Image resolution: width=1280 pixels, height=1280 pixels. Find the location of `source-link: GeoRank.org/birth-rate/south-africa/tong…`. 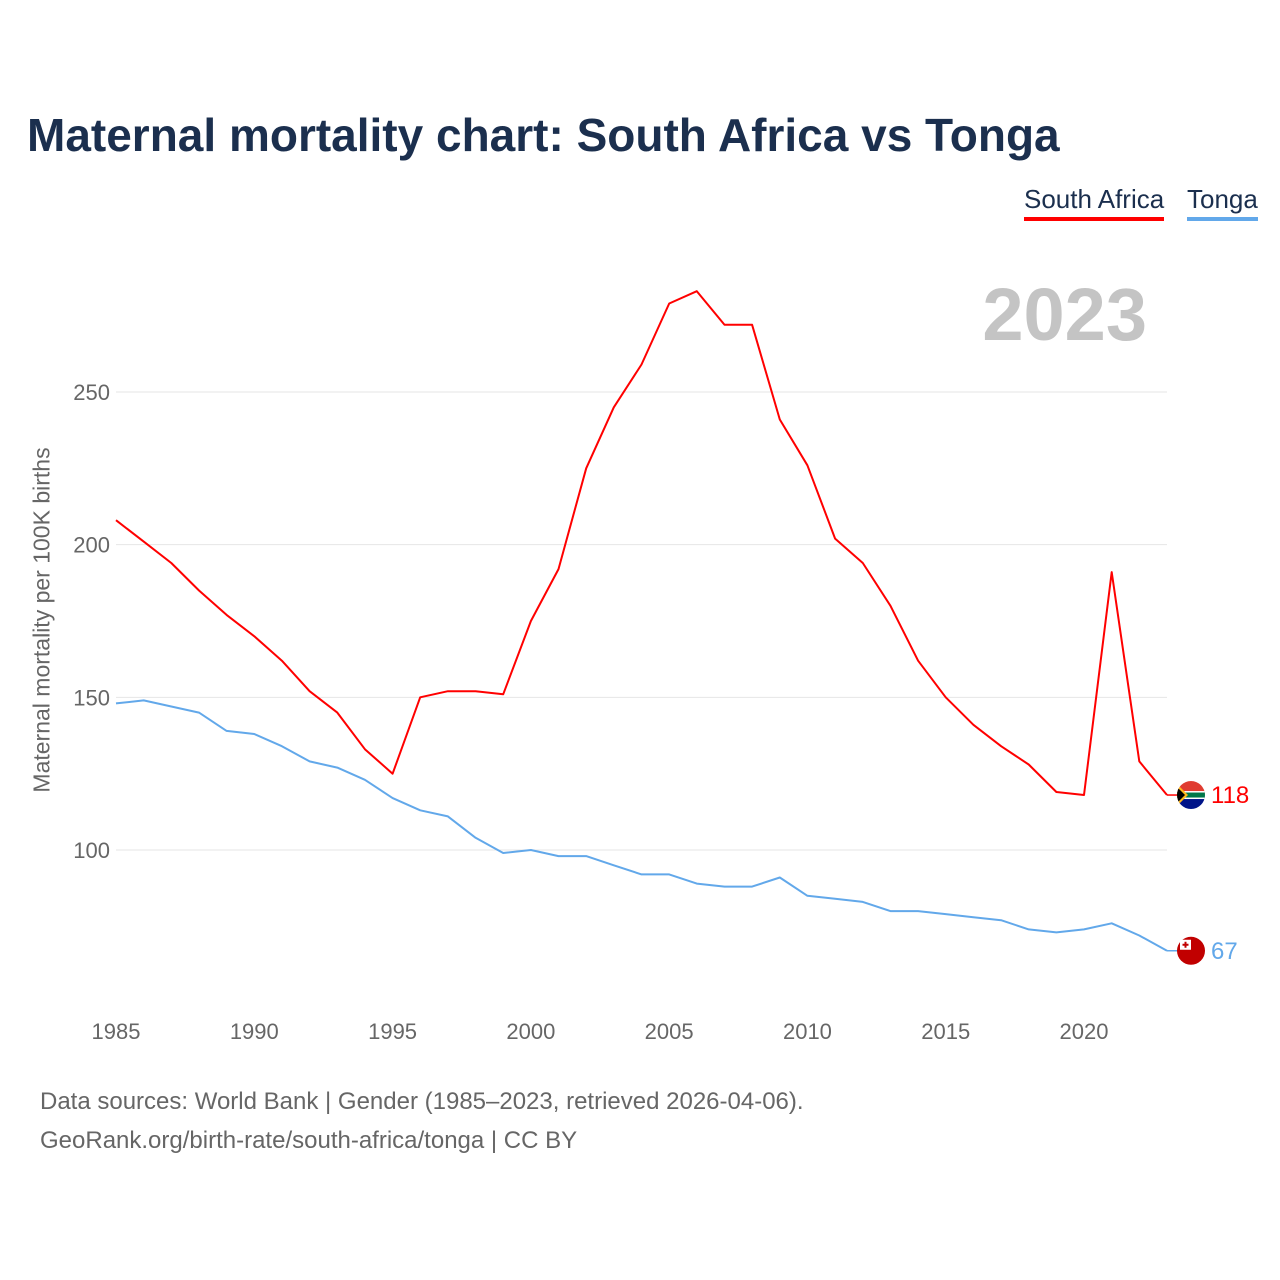

source-link: GeoRank.org/birth-rate/south-africa/tong… is located at coordinates (309, 1140).